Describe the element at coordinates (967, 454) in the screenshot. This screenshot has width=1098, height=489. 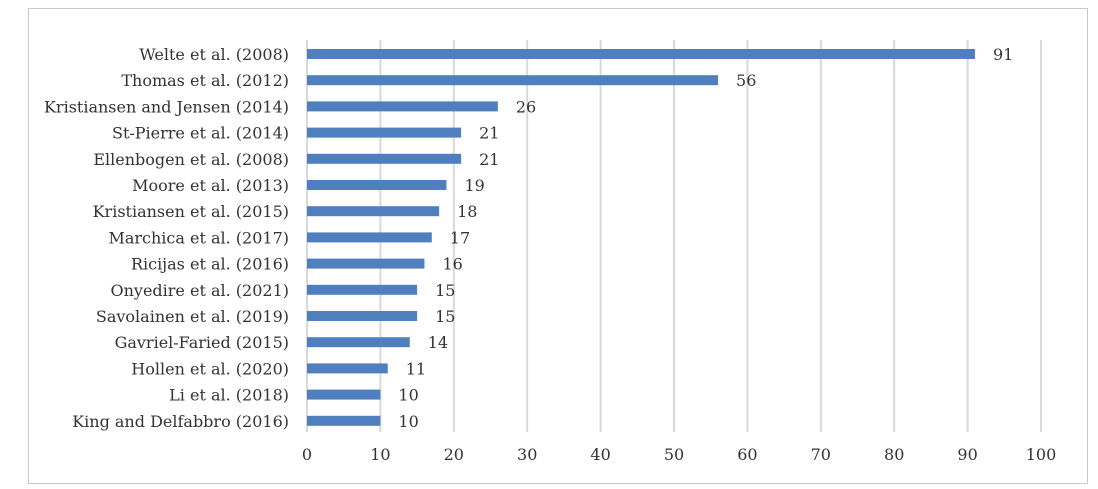
I see `x-tick-label: 90` at that location.